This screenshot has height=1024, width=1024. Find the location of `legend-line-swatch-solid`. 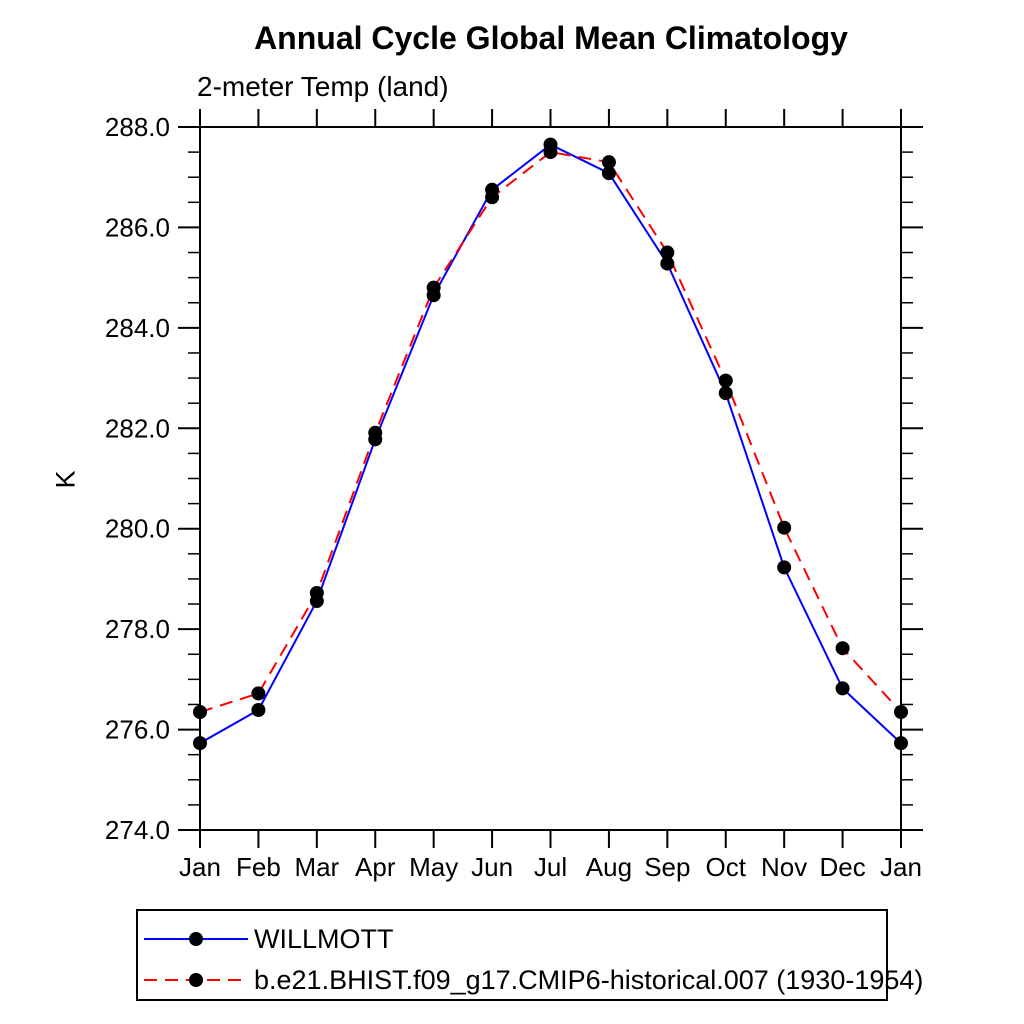

legend-line-swatch-solid is located at coordinates (196, 939).